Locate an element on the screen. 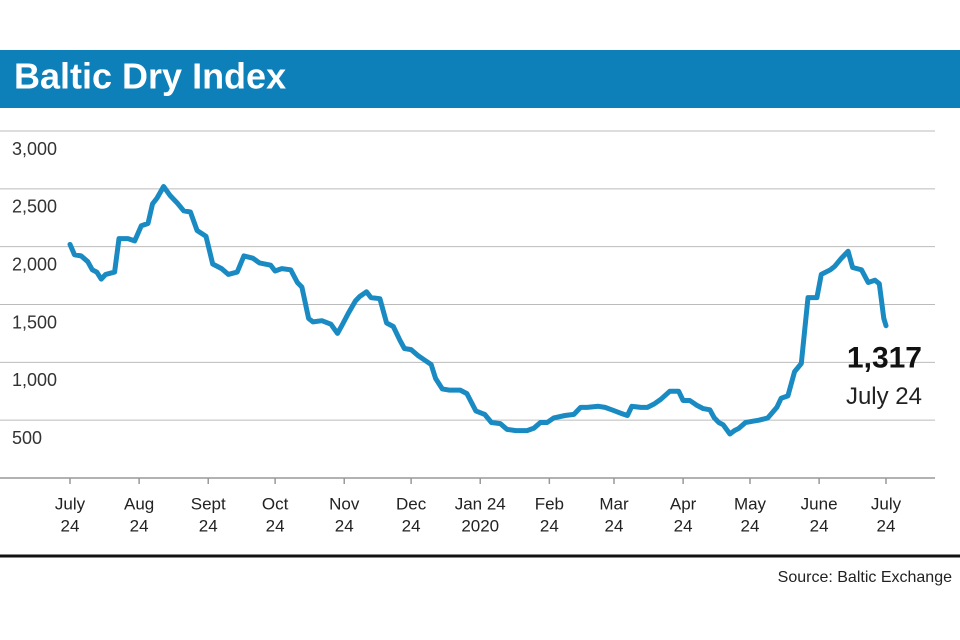  annotation-value: 1,317 is located at coordinates (884, 358).